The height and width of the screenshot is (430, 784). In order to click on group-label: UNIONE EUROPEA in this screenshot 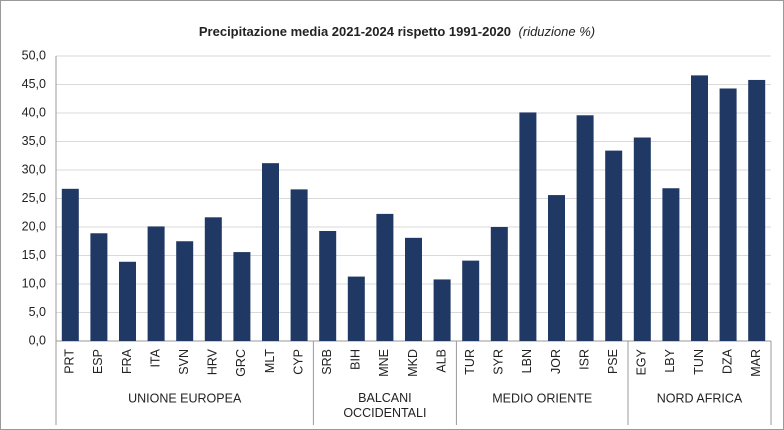, I will do `click(185, 398)`.